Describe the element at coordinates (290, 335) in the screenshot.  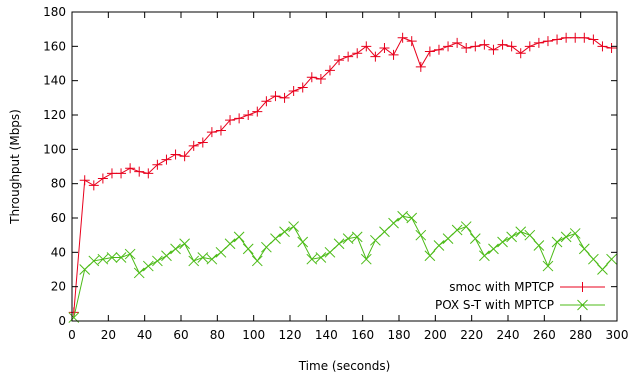
I see `x-tick-label: 120` at that location.